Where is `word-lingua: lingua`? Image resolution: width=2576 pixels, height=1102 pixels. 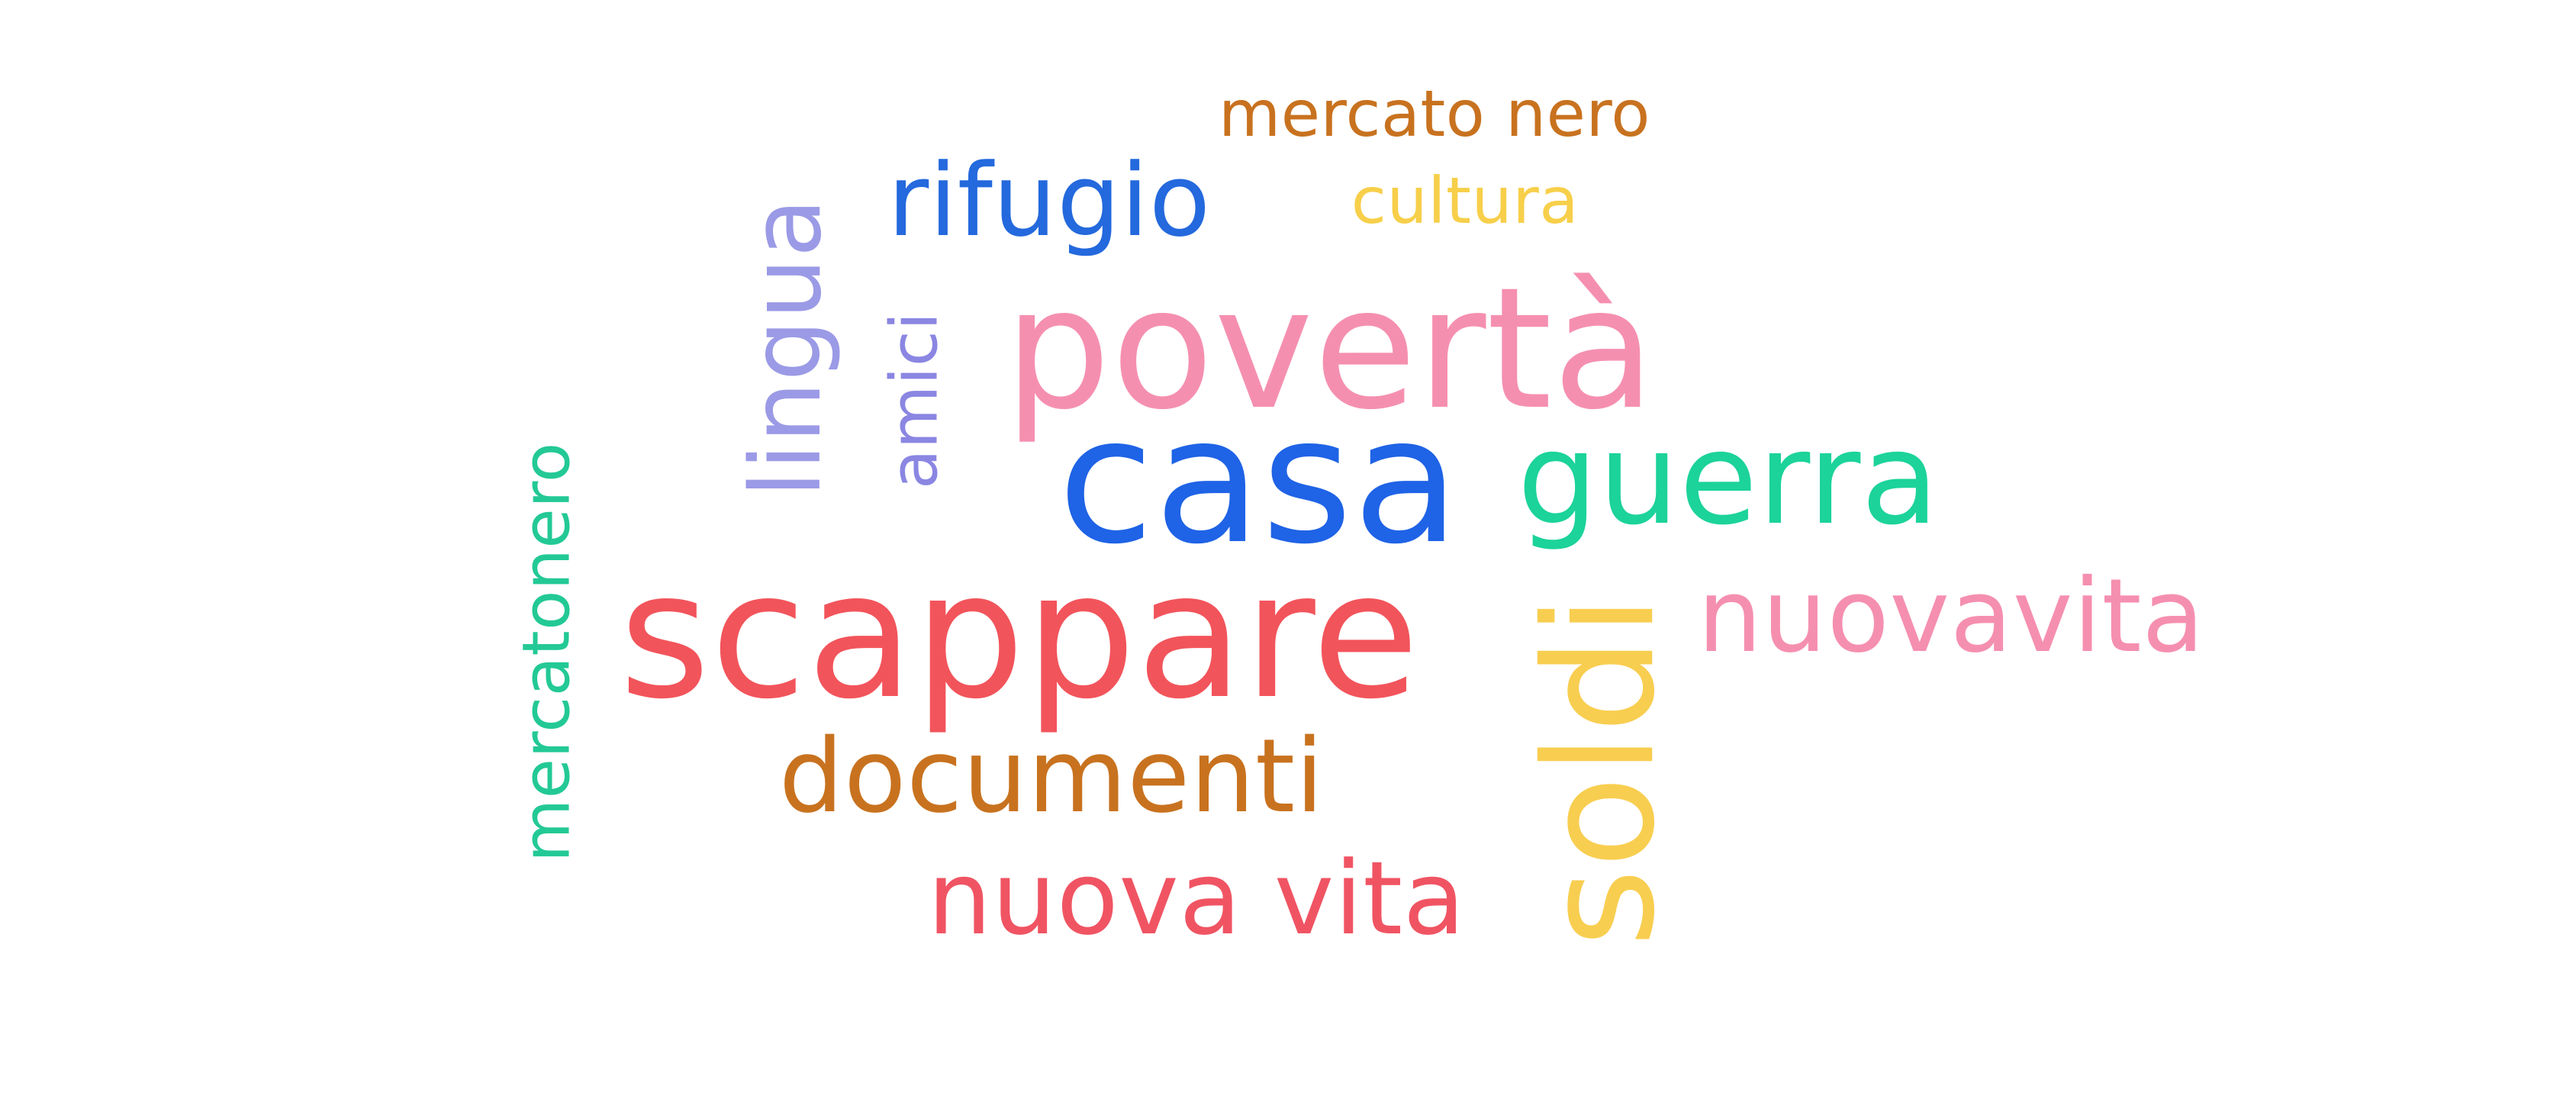
word-lingua: lingua is located at coordinates (785, 347).